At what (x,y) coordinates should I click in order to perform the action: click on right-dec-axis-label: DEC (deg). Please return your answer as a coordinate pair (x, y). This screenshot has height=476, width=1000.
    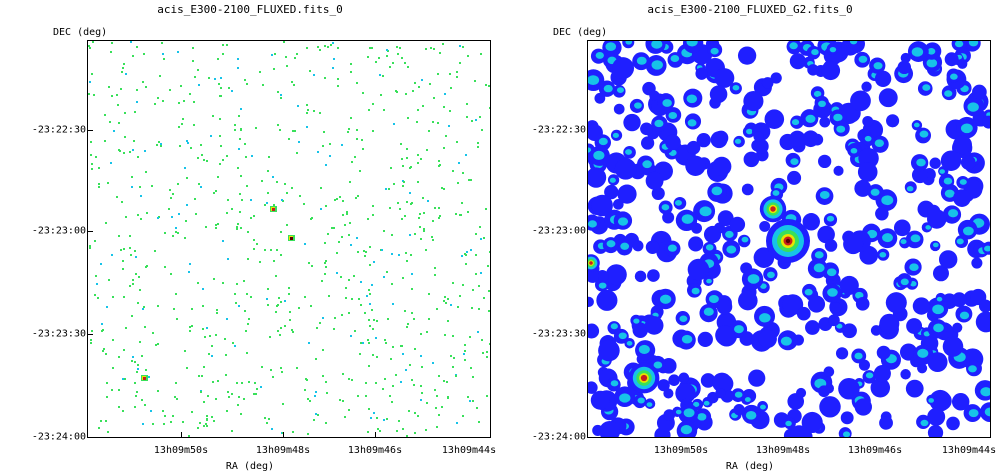
    Looking at the image, I should click on (580, 32).